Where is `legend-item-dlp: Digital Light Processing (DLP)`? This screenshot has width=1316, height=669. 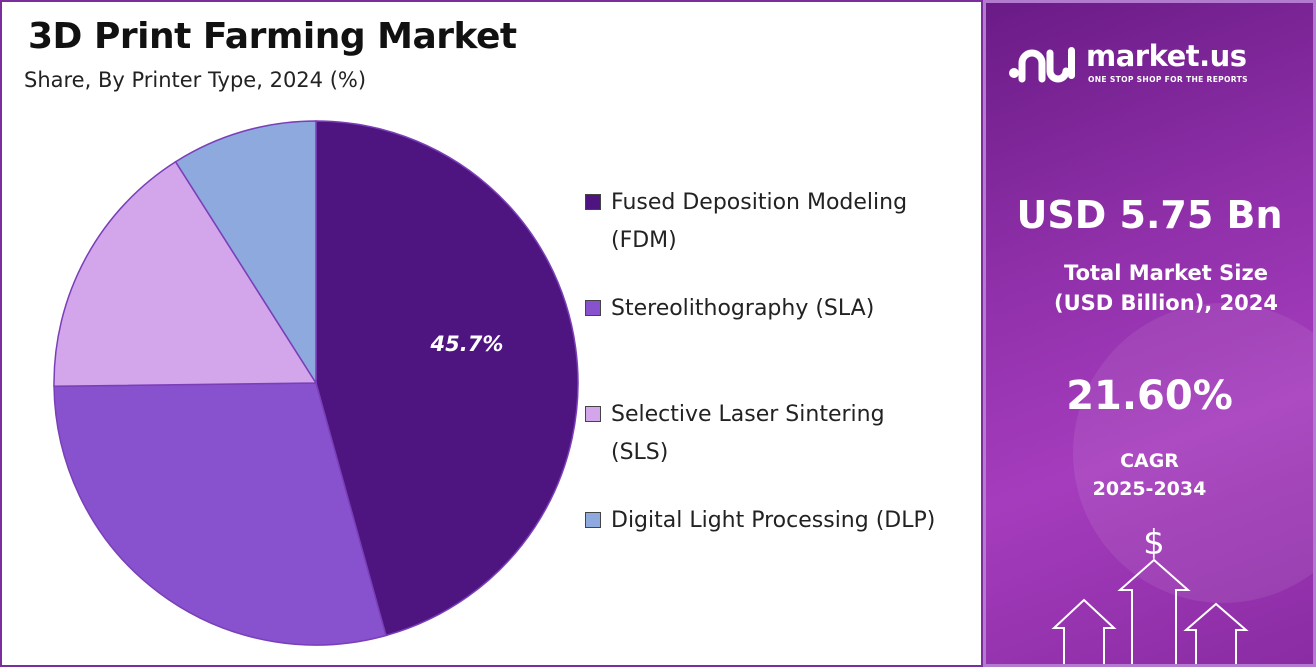
legend-item-dlp: Digital Light Processing (DLP) is located at coordinates (760, 521).